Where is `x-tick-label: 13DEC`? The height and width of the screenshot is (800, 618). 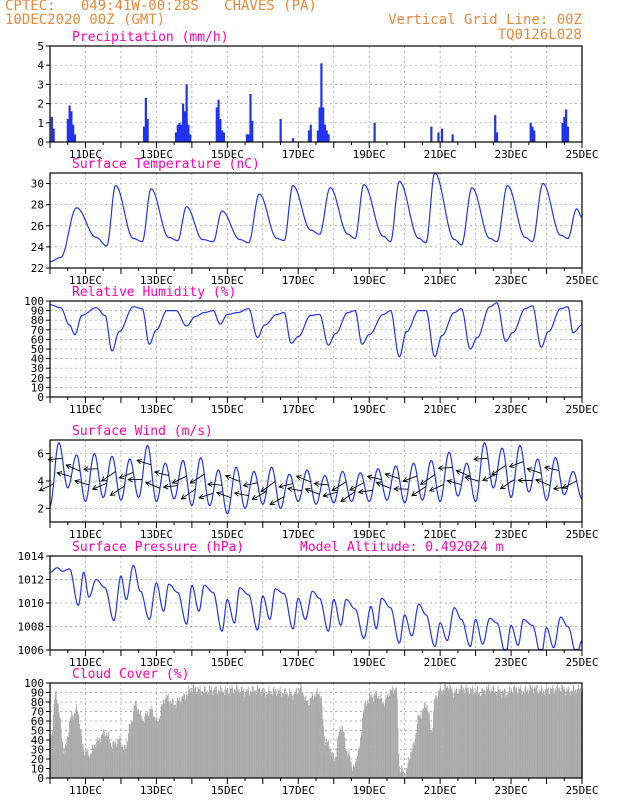 x-tick-label: 13DEC is located at coordinates (156, 790).